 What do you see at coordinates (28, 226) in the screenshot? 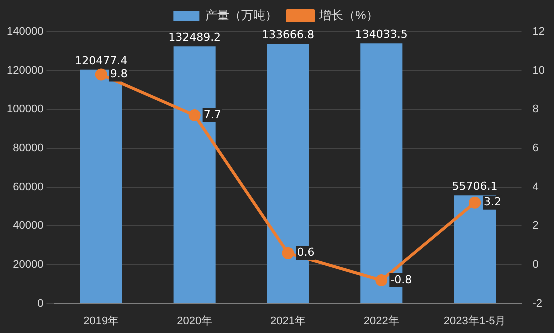
I see `y-tick-label: 40000` at bounding box center [28, 226].